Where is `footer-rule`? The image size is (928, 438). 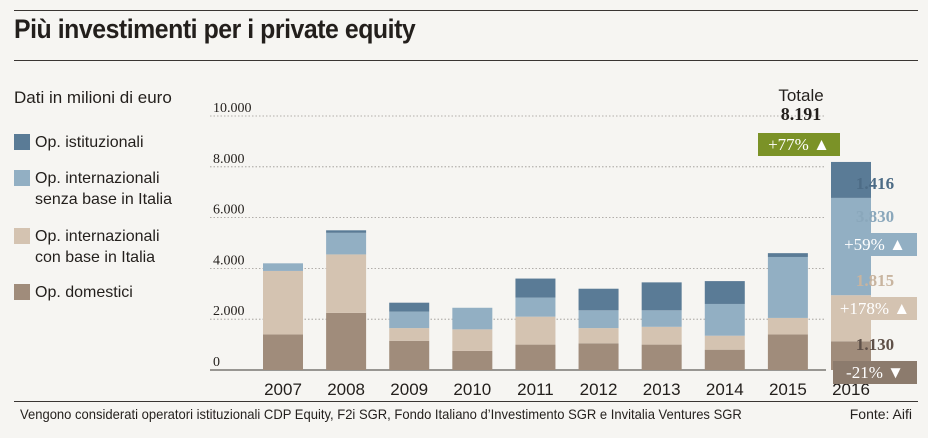
footer-rule is located at coordinates (466, 401).